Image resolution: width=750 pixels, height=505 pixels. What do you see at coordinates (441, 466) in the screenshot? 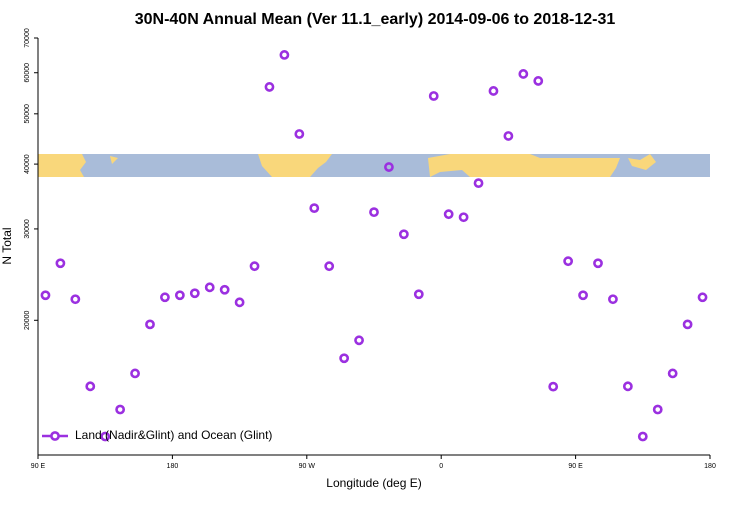
I see `x-tick-label: 0` at bounding box center [441, 466].